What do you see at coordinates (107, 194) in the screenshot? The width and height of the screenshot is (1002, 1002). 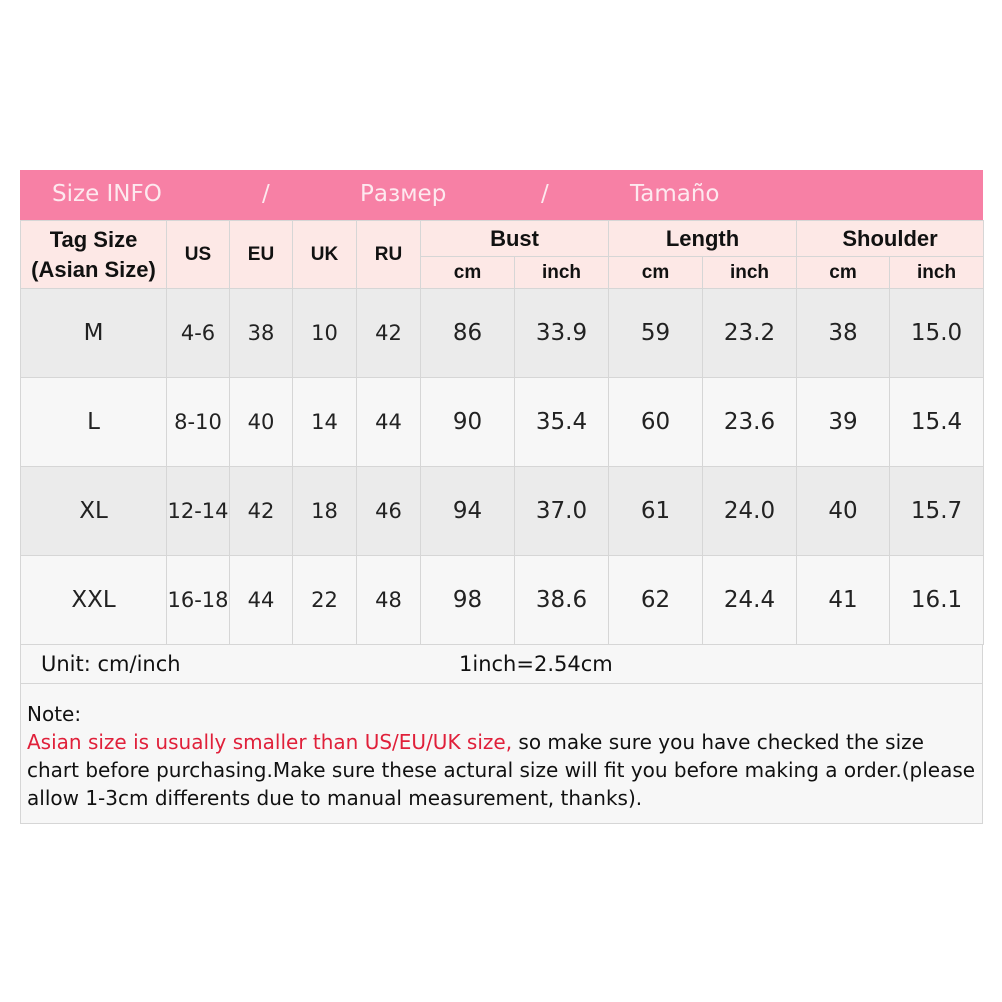 I see `title-en: Size INFO` at bounding box center [107, 194].